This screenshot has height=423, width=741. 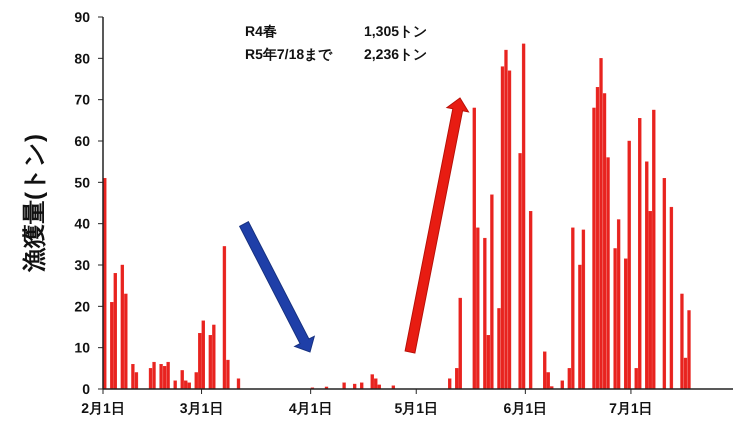 I want to click on annotation: R4春, so click(x=261, y=31).